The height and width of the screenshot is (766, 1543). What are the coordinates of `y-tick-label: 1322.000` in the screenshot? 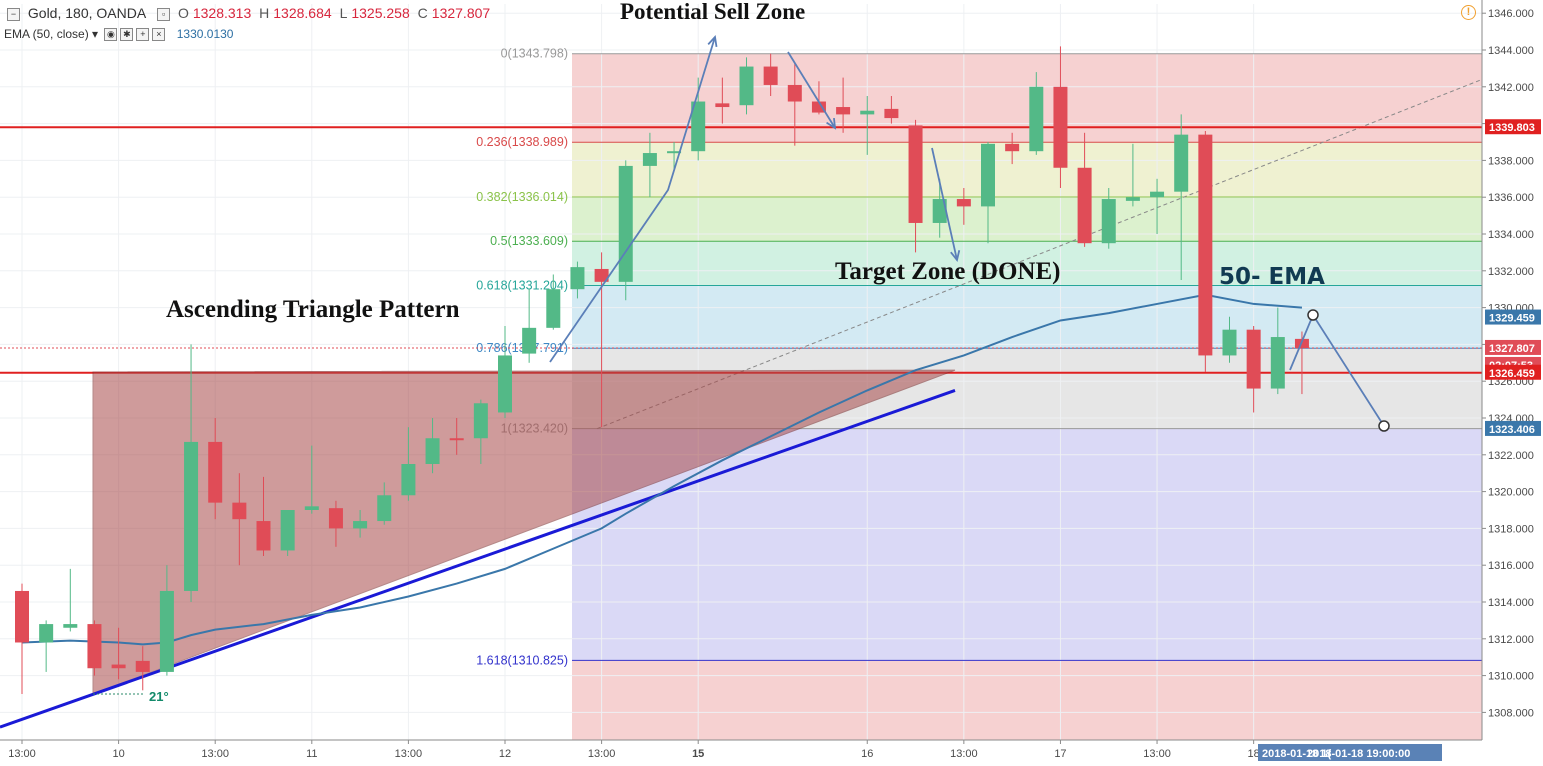 It's located at (1511, 456).